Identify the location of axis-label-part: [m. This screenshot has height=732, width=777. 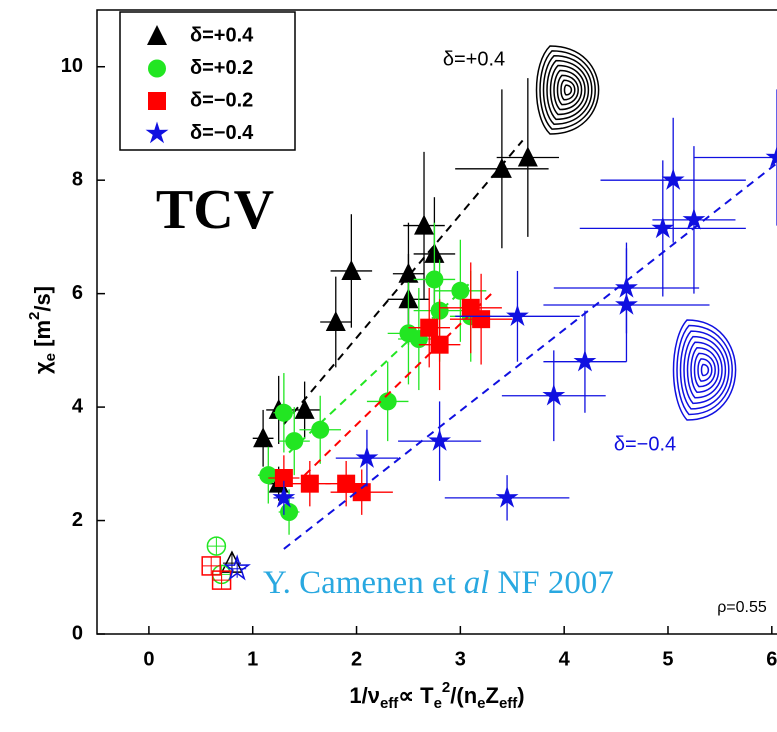
(42, 336).